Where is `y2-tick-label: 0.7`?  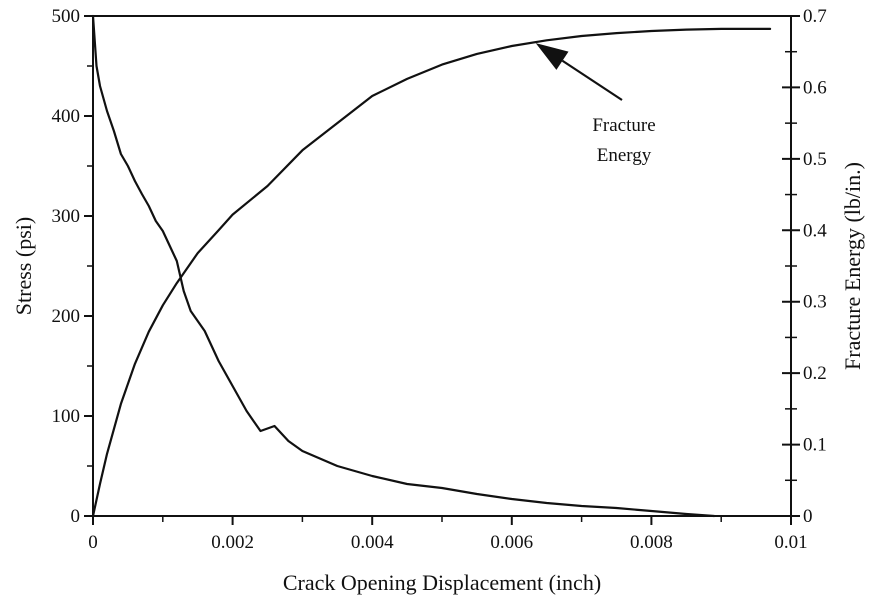
y2-tick-label: 0.7 is located at coordinates (815, 16).